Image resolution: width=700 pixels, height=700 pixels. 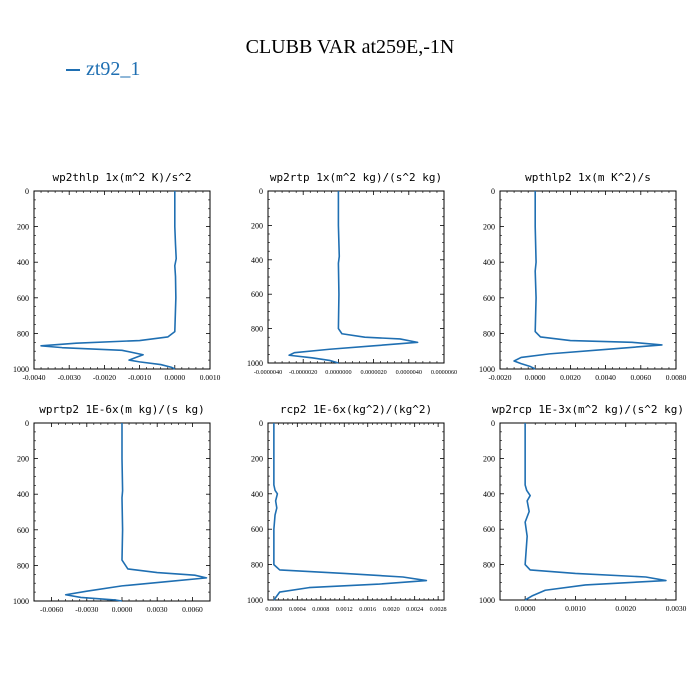 I want to click on x-tick-label: 0.0000020, so click(x=373, y=372).